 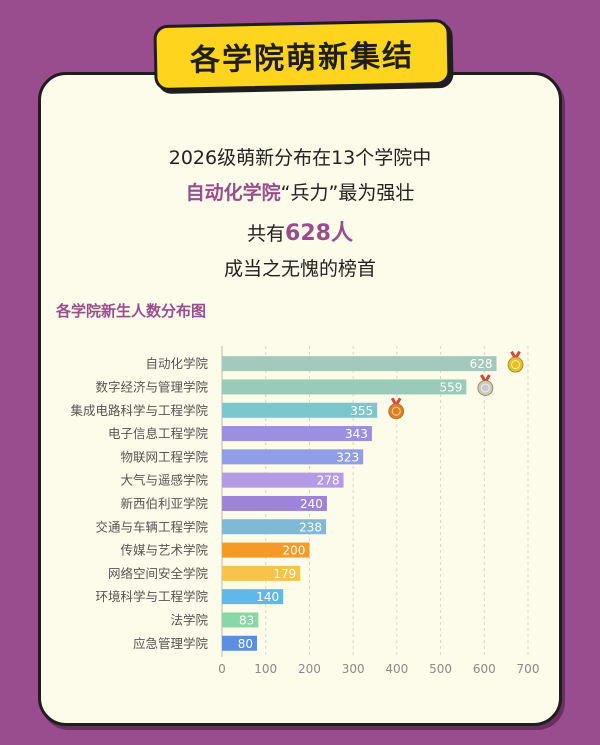 I want to click on data-label: 628, so click(x=481, y=364).